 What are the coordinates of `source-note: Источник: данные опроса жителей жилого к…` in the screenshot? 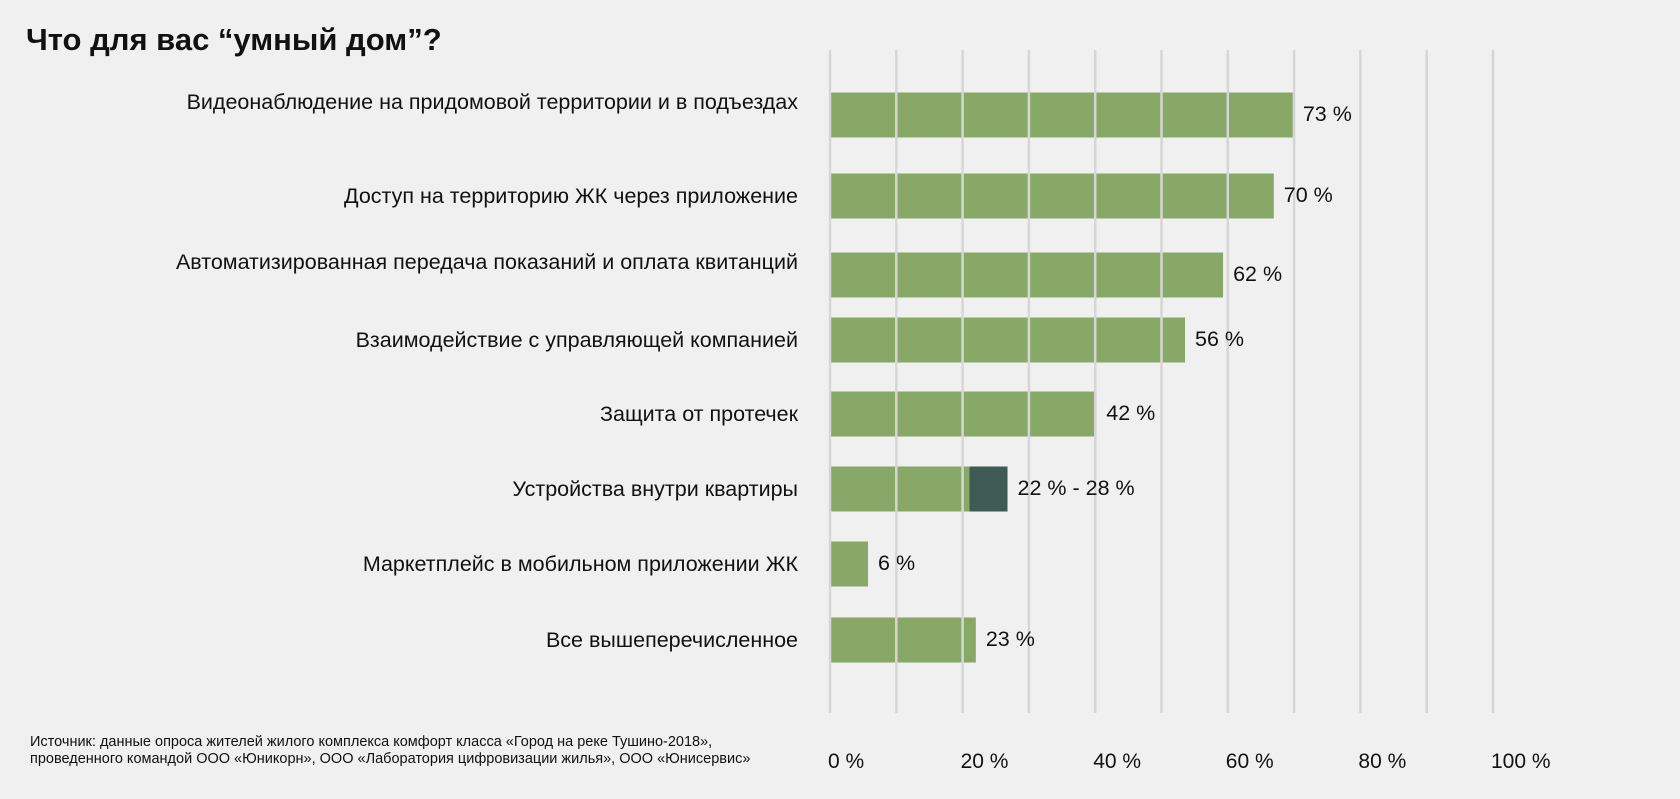 It's located at (390, 750).